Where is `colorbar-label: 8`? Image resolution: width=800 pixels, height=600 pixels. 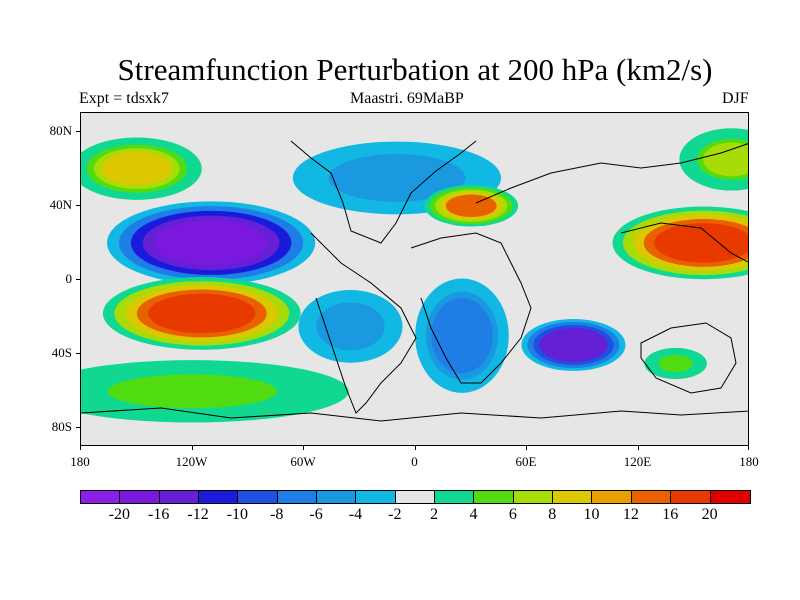 colorbar-label: 8 is located at coordinates (552, 514).